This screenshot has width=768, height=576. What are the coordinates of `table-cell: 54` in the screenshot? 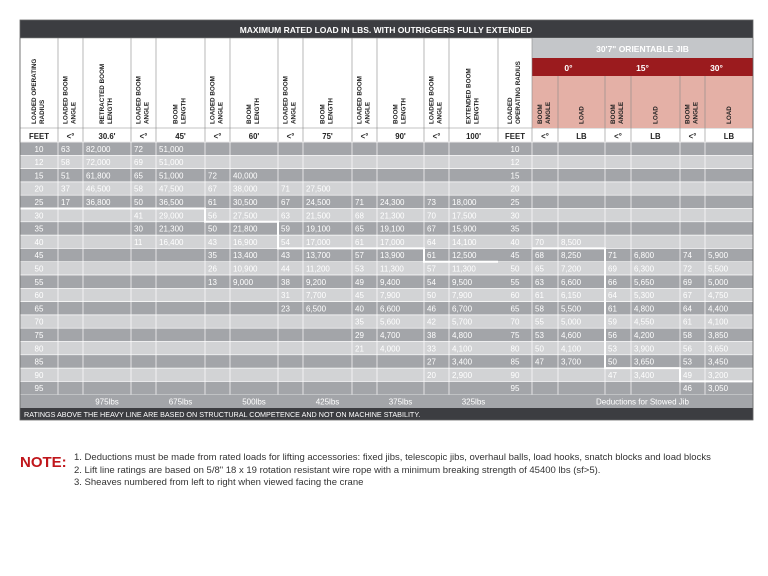 It's located at (285, 242).